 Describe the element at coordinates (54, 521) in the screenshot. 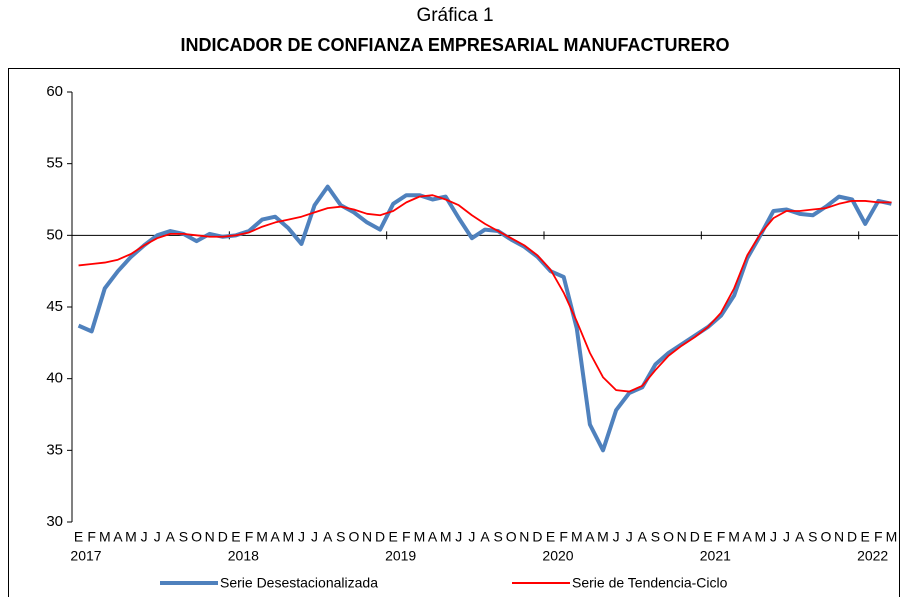

I see `y-tick-label: 30` at that location.